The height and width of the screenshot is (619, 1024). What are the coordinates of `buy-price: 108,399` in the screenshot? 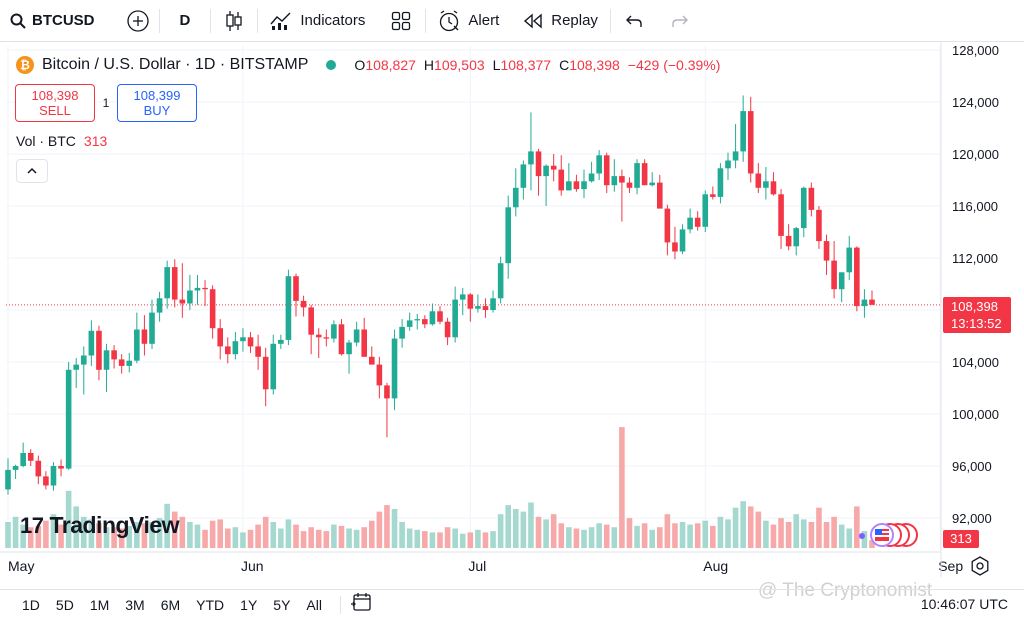 It's located at (157, 95).